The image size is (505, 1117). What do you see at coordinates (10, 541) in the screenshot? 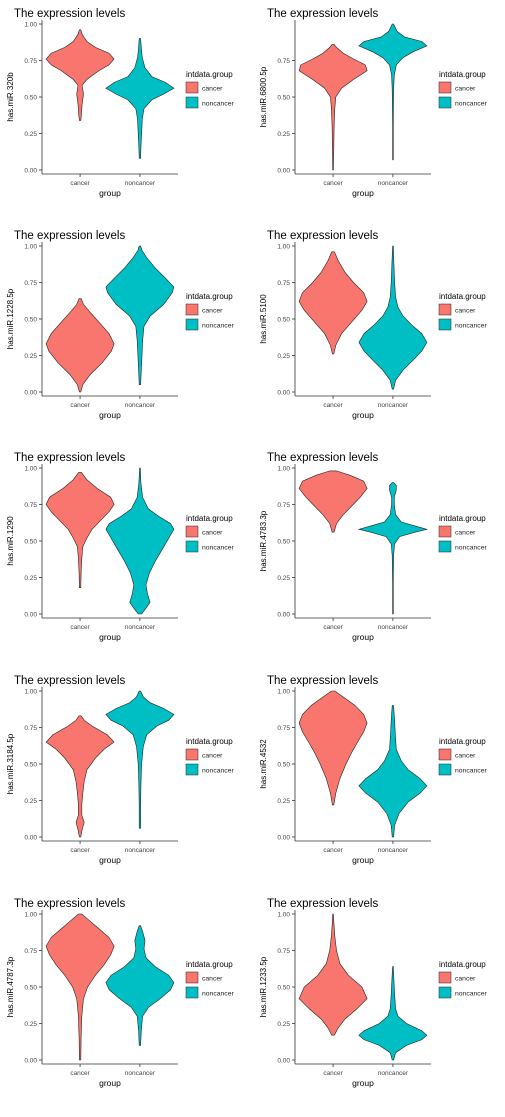
I see `y-axis-label: has.miR.1290` at bounding box center [10, 541].